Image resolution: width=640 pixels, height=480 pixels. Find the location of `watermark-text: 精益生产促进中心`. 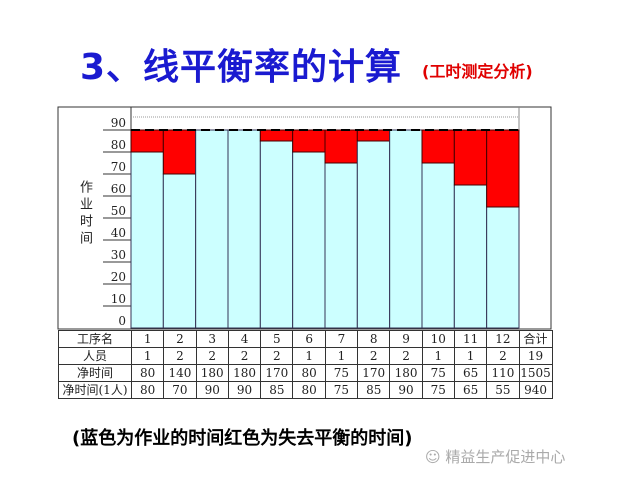

watermark-text: 精益生产促进中心 is located at coordinates (505, 457).